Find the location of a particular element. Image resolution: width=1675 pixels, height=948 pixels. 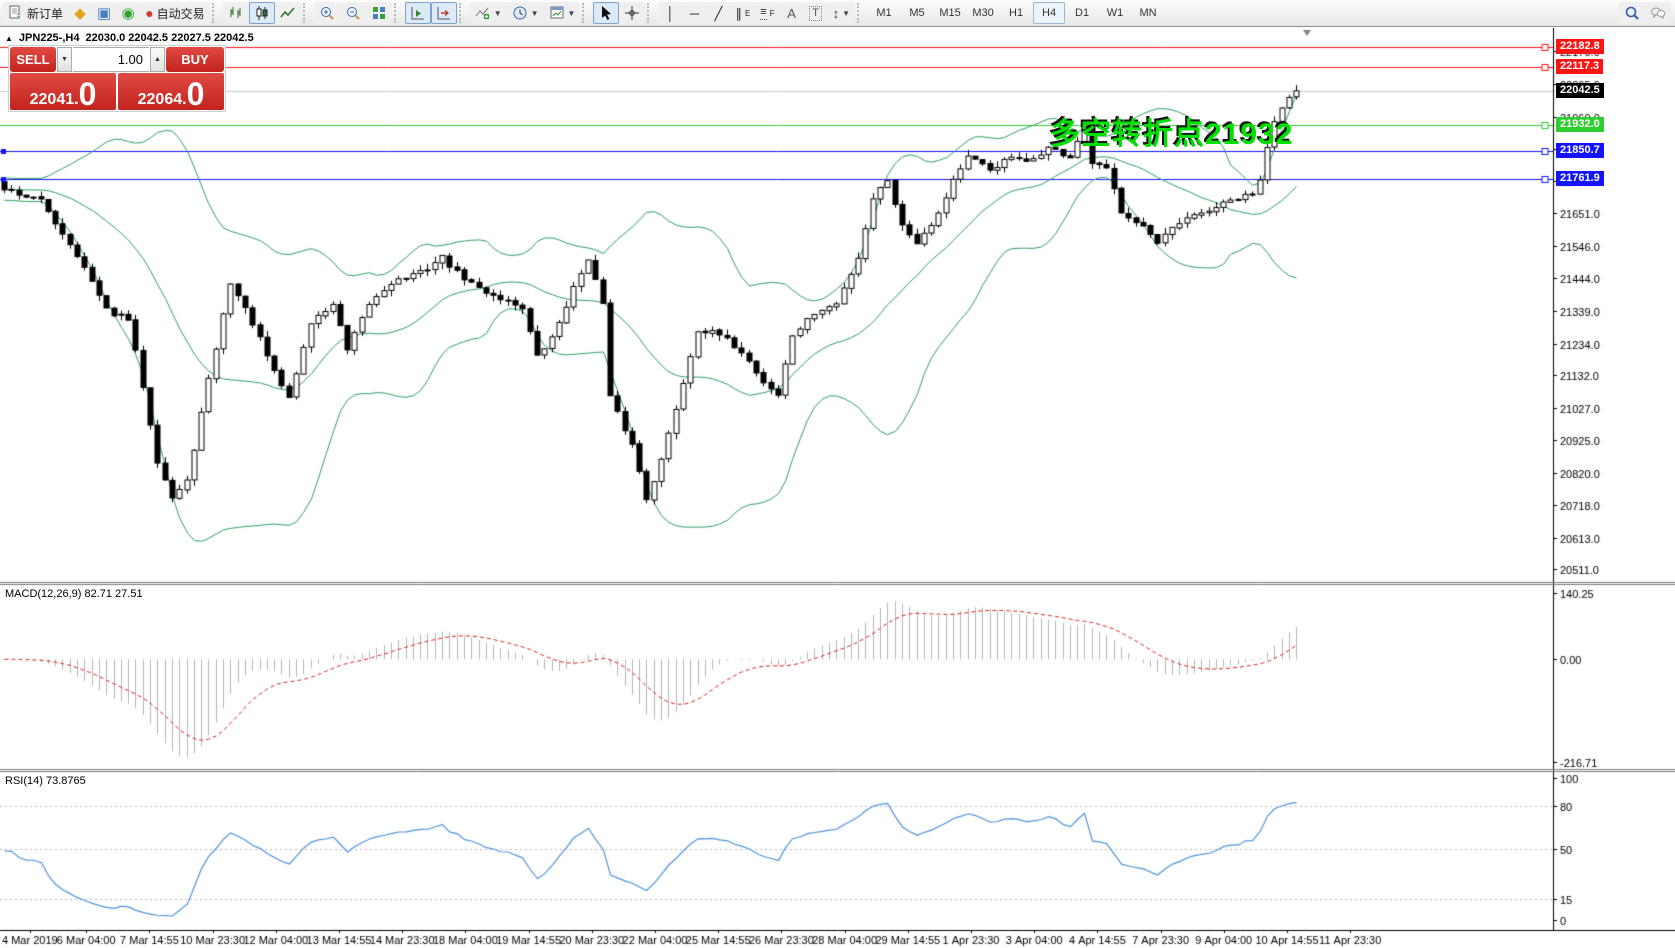

chat-icon is located at coordinates (1658, 13).